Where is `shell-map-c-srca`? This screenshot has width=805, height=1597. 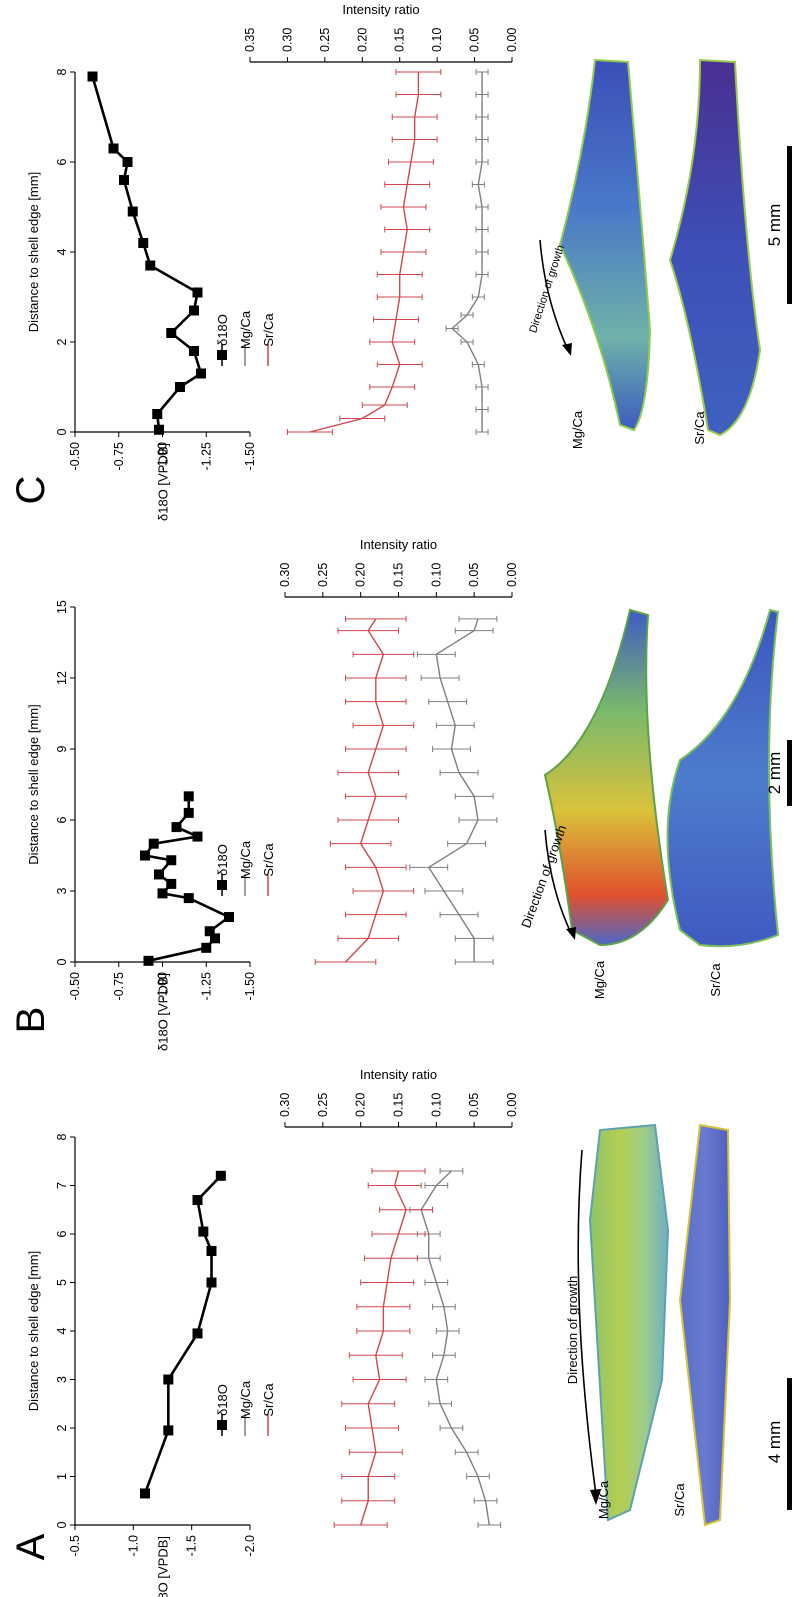 shell-map-c-srca is located at coordinates (715, 247).